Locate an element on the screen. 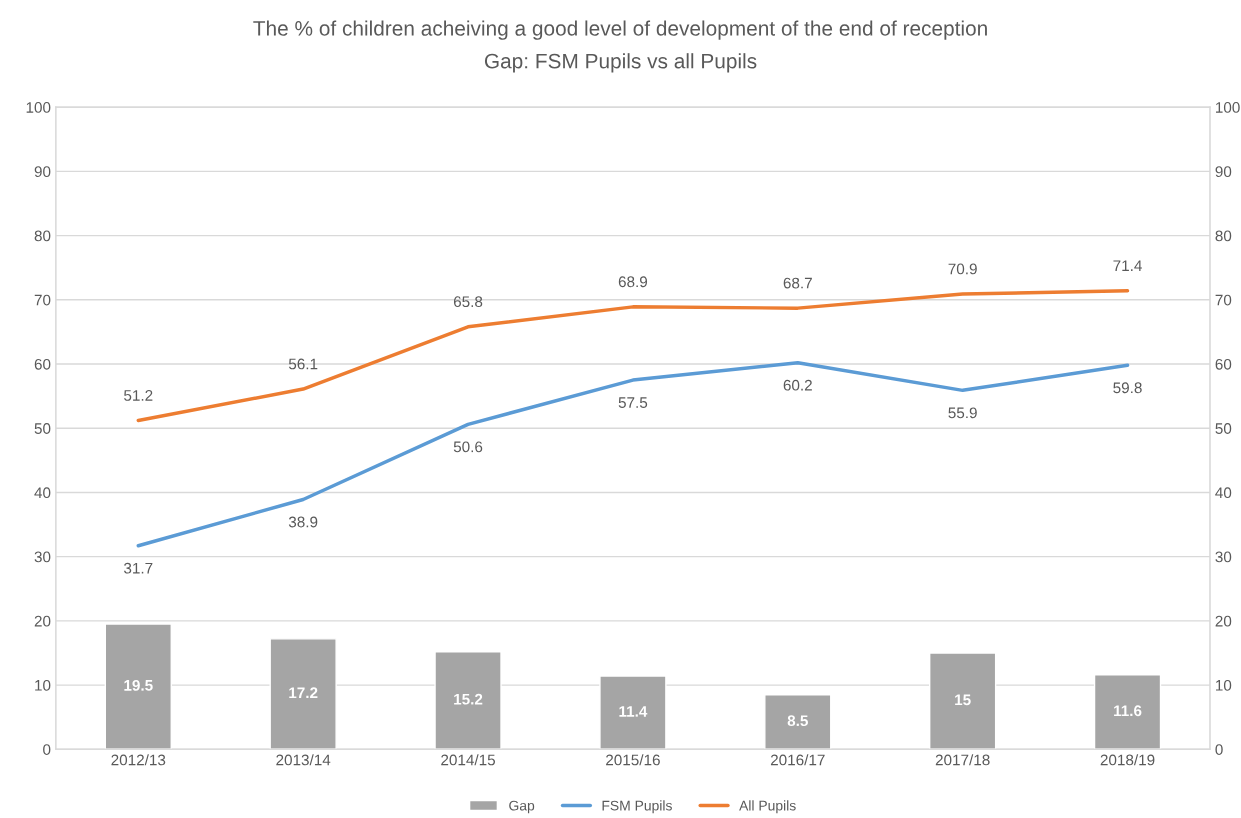  y-tick-label: 10 is located at coordinates (43, 685).